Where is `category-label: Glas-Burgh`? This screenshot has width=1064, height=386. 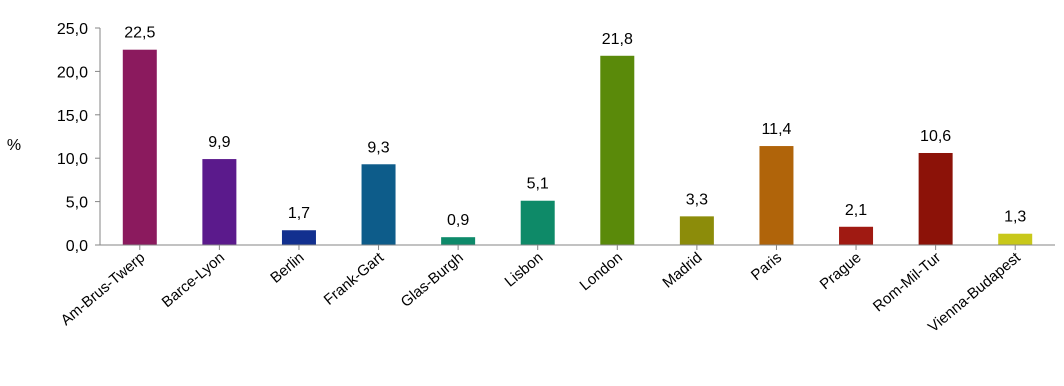 category-label: Glas-Burgh is located at coordinates (432, 280).